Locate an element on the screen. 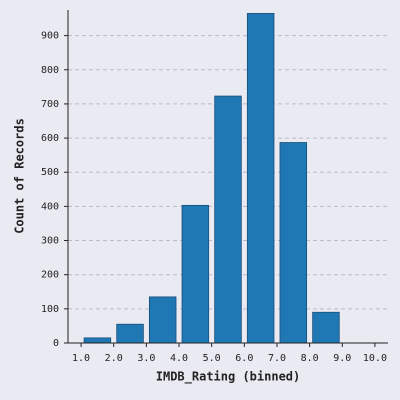 Image resolution: width=400 pixels, height=400 pixels. y-tick-label: 700 is located at coordinates (50, 104).